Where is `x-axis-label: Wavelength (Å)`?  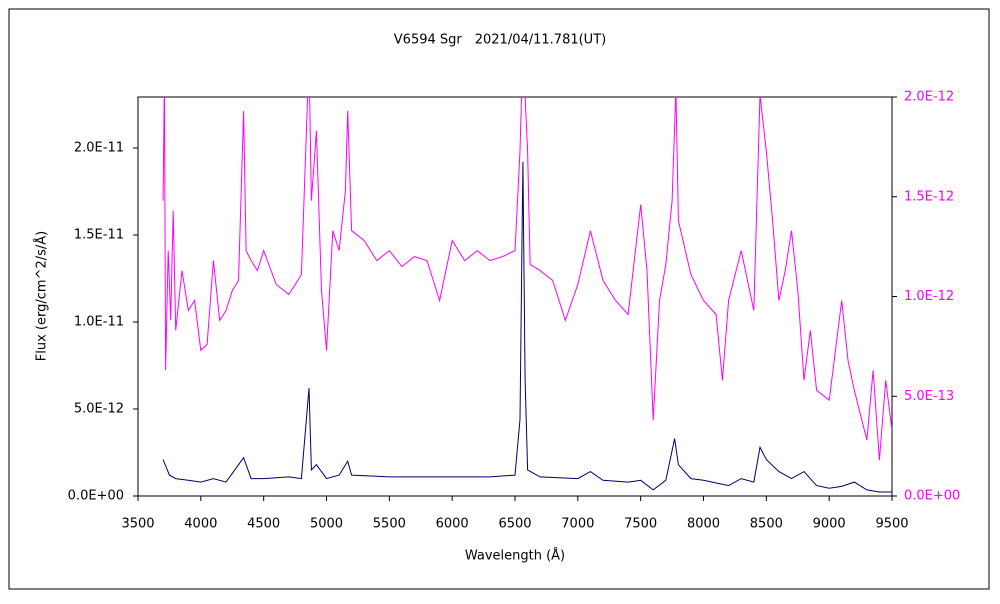 x-axis-label: Wavelength (Å) is located at coordinates (515, 556).